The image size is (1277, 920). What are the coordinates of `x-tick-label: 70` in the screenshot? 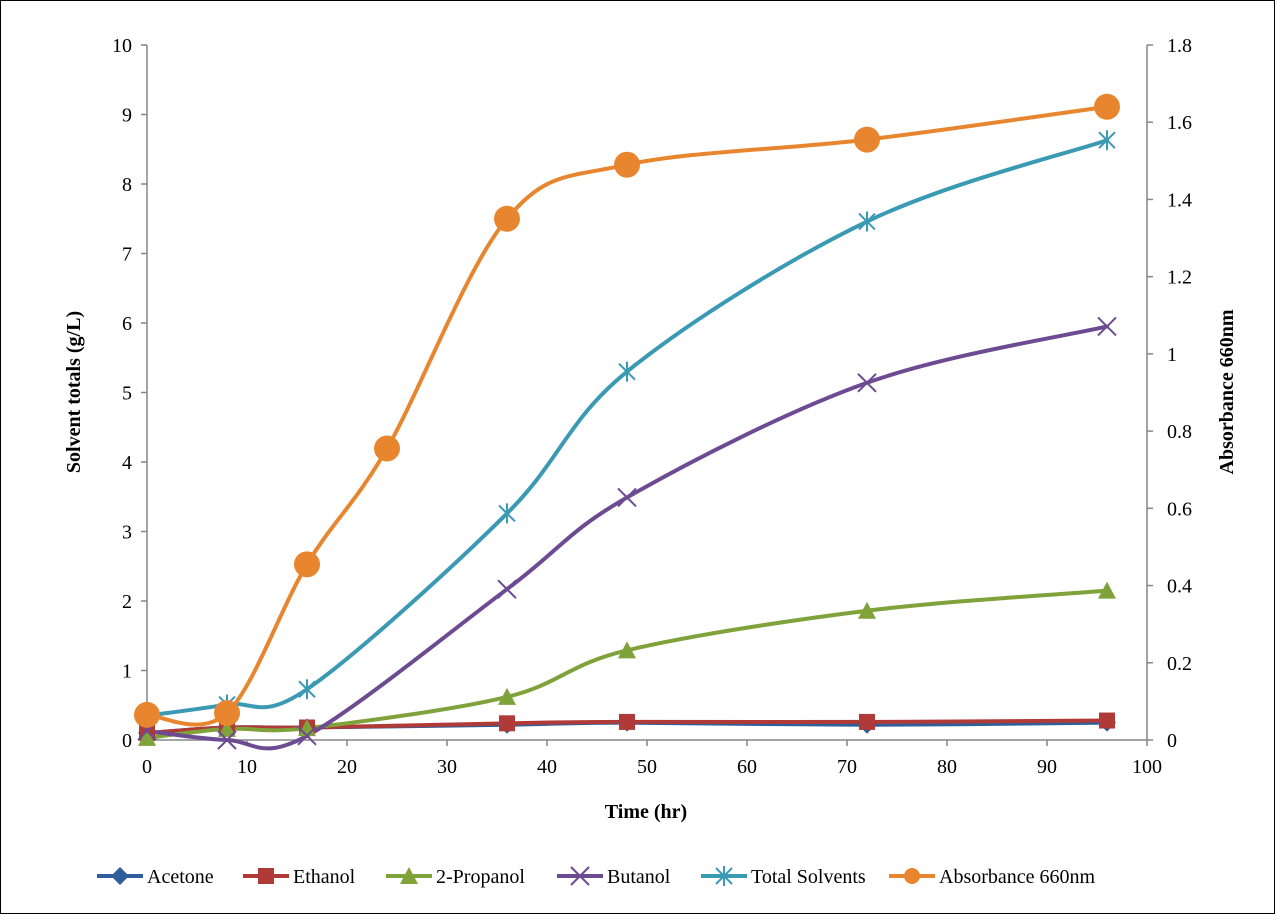 It's located at (847, 767).